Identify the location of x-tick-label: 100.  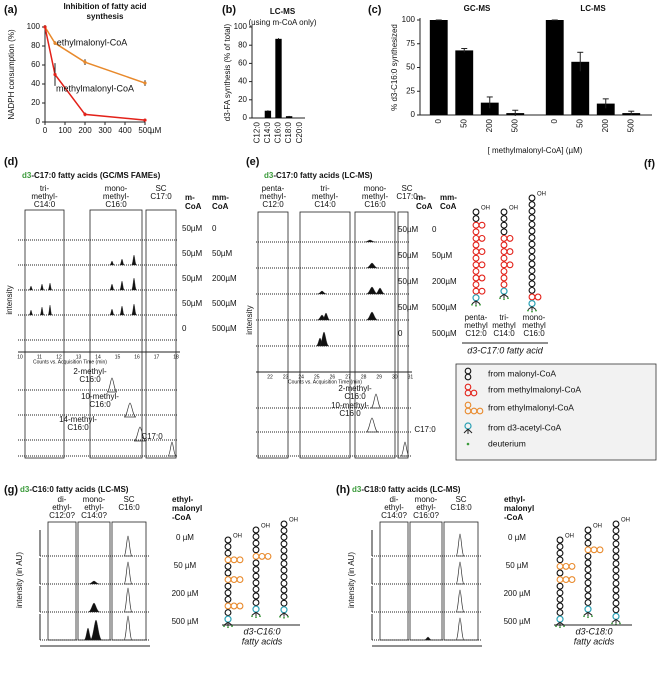
(65, 130).